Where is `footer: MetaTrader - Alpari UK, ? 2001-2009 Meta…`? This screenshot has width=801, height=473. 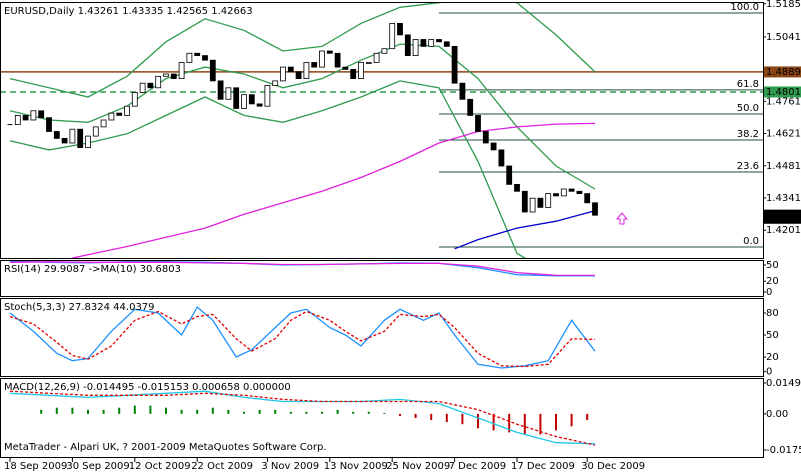
footer: MetaTrader - Alpari UK, ? 2001-2009 Meta… is located at coordinates (165, 447).